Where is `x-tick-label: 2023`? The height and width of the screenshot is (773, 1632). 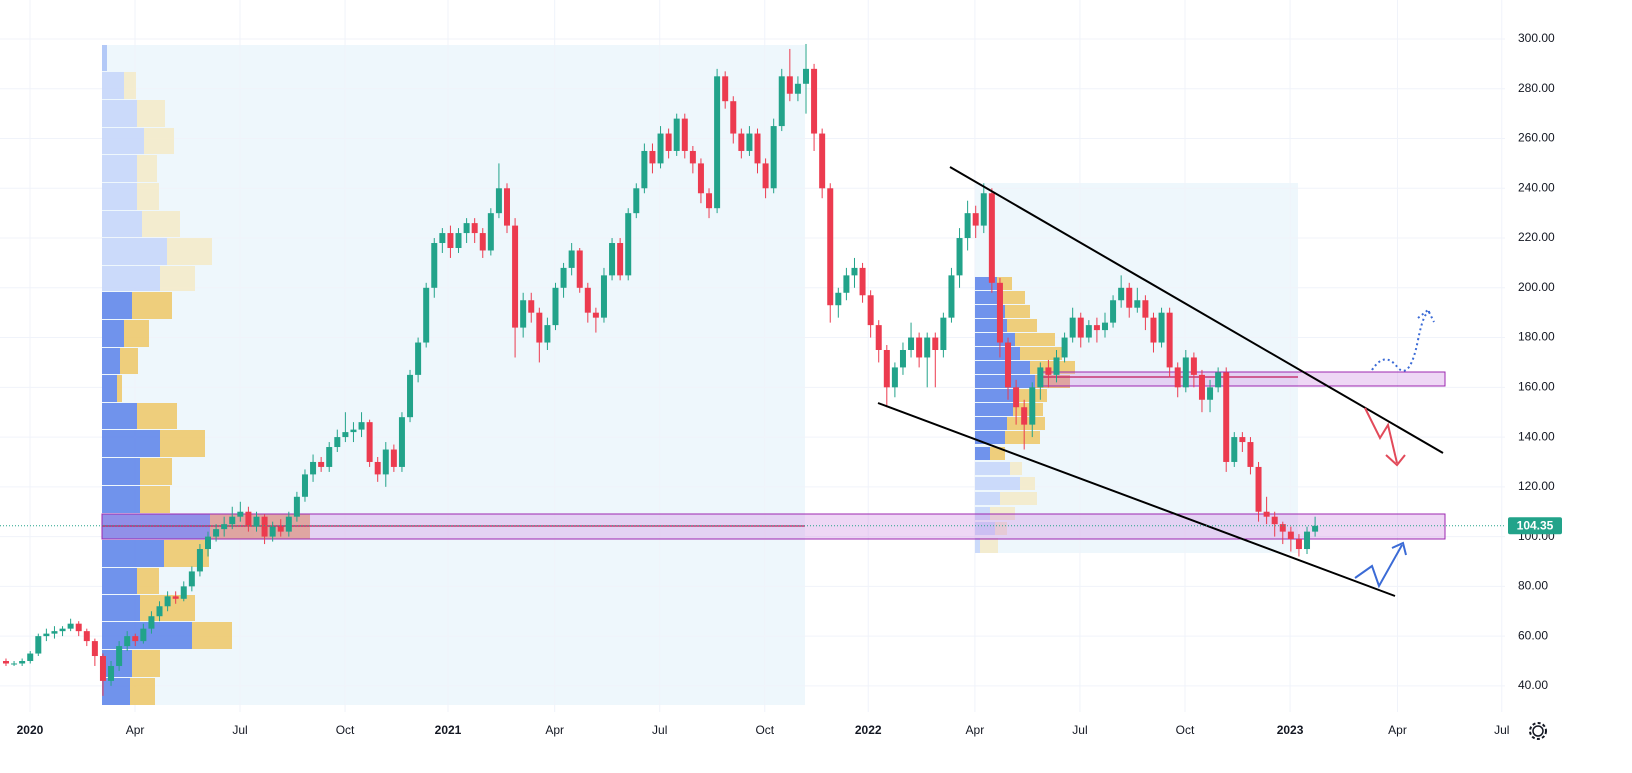
x-tick-label: 2023 is located at coordinates (1290, 730).